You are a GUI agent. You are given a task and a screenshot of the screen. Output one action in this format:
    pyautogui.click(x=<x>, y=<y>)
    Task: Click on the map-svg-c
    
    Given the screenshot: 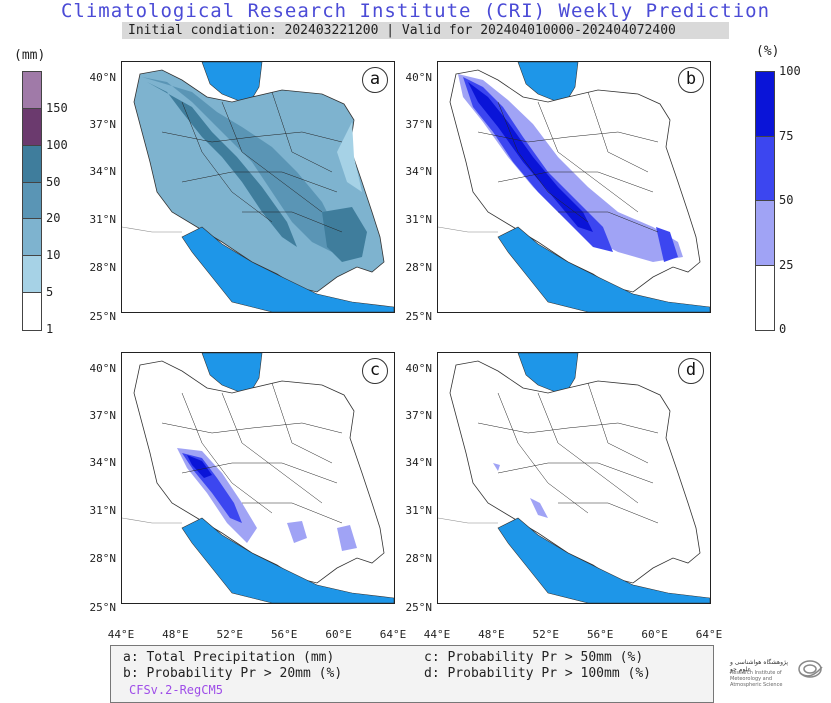 What is the action you would take?
    pyautogui.click(x=258, y=478)
    